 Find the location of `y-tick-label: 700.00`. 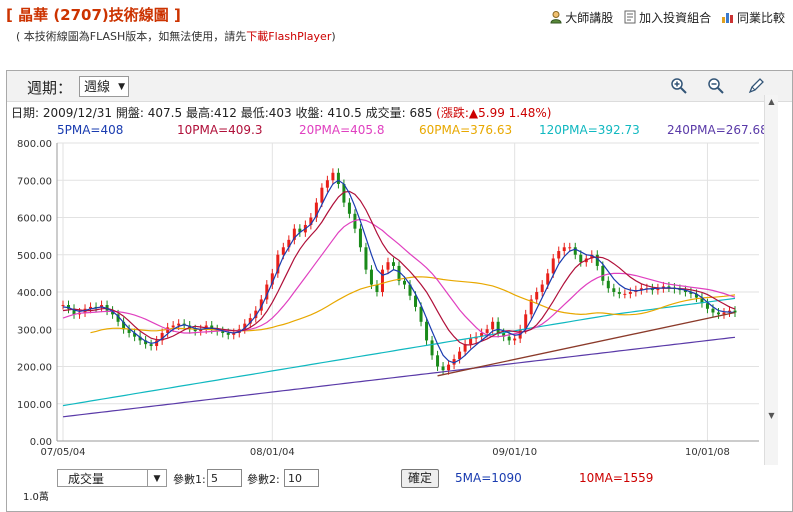

y-tick-label: 700.00 is located at coordinates (34, 181).